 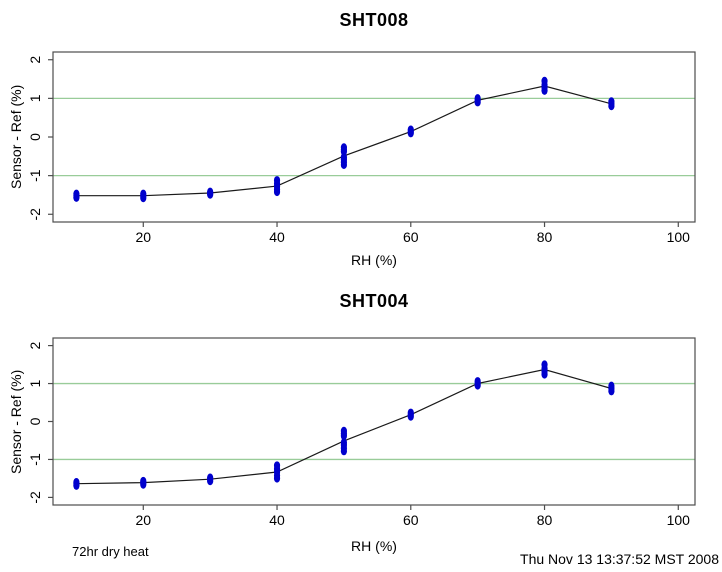 What do you see at coordinates (110, 551) in the screenshot?
I see `annotation-dry-heat: 72hr dry heat` at bounding box center [110, 551].